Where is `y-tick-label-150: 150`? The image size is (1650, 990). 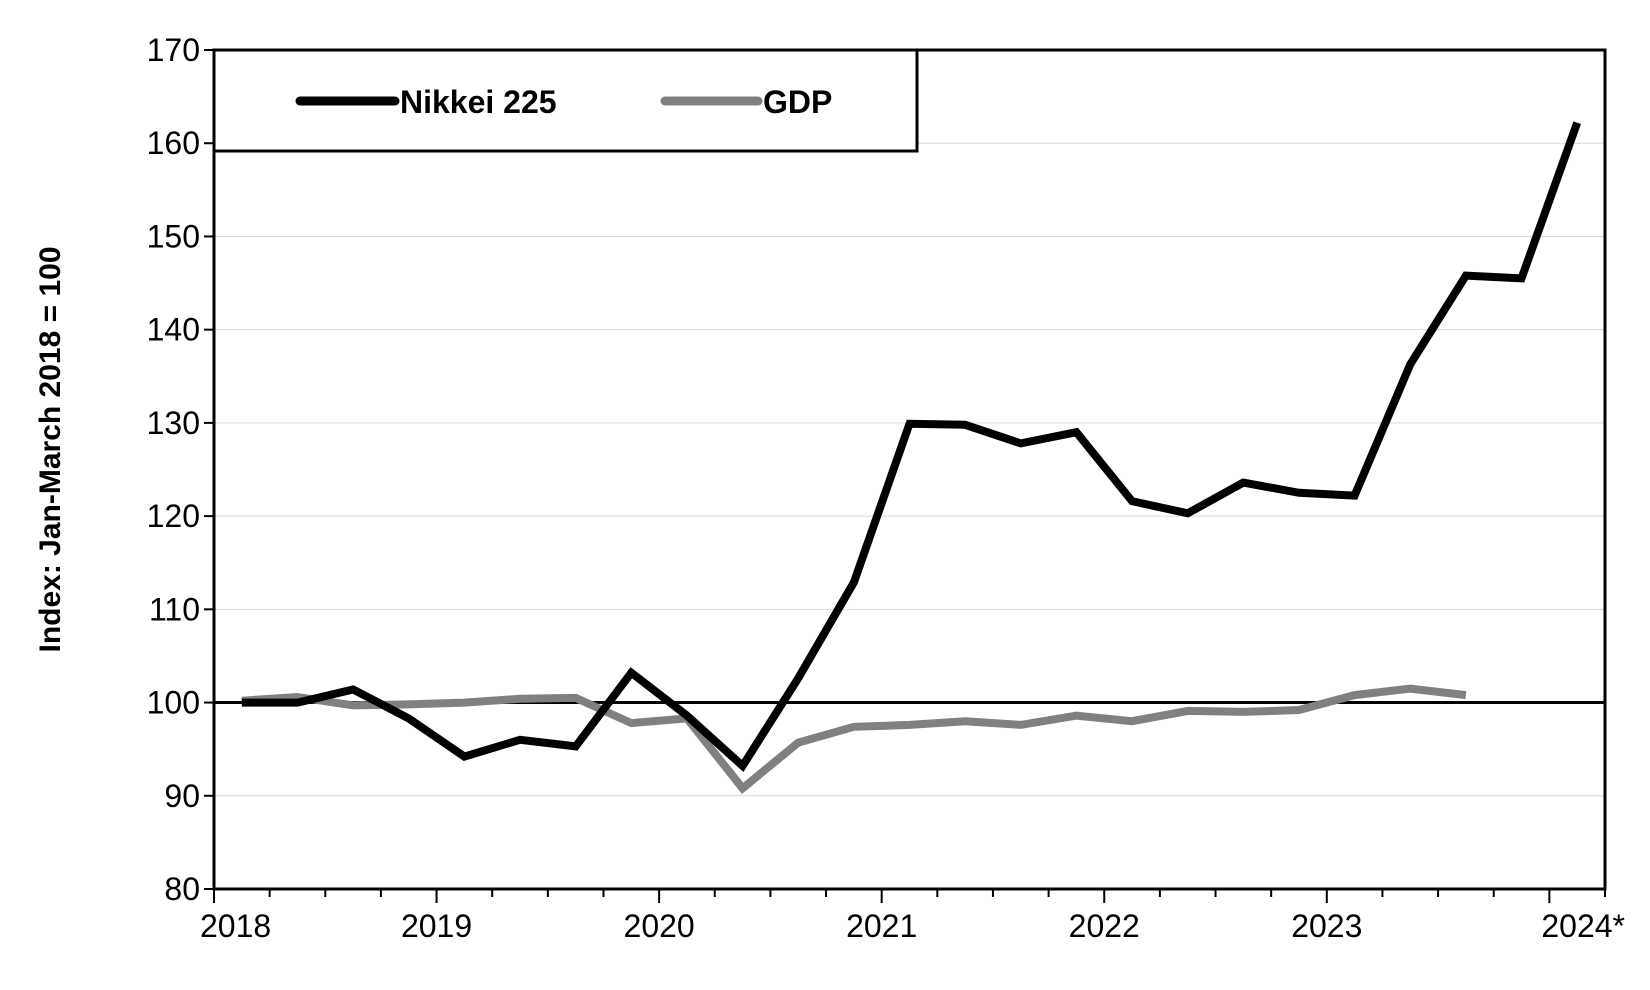
y-tick-label-150: 150 is located at coordinates (173, 236).